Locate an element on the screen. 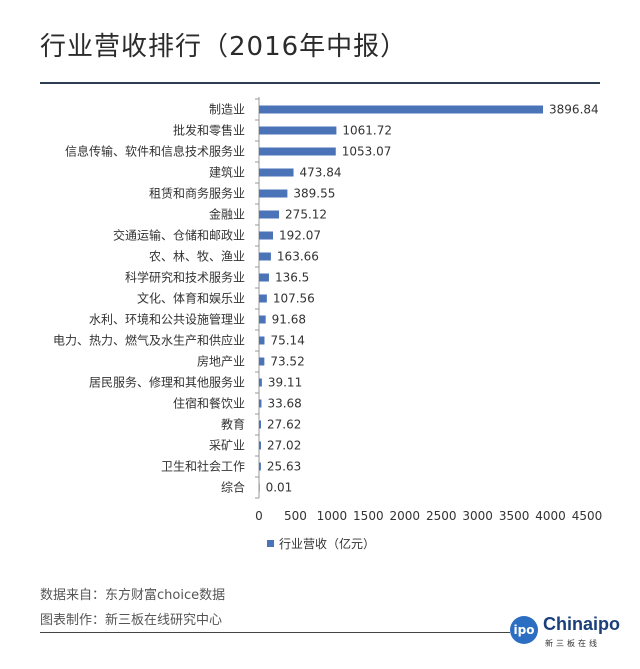 This screenshot has height=669, width=640. x-tick-label: 3500 is located at coordinates (514, 516).